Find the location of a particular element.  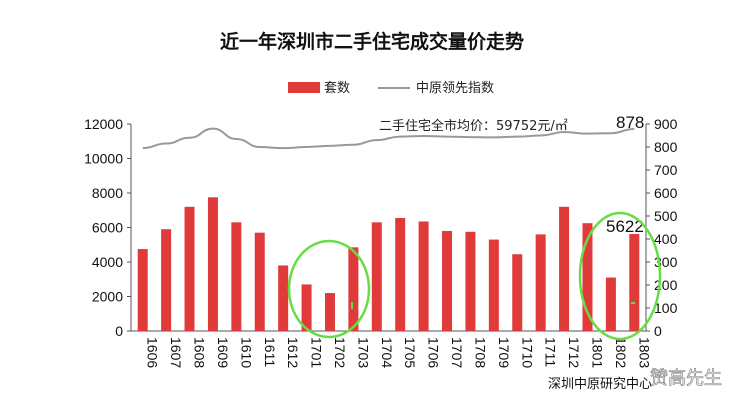

index-line is located at coordinates (388, 138).